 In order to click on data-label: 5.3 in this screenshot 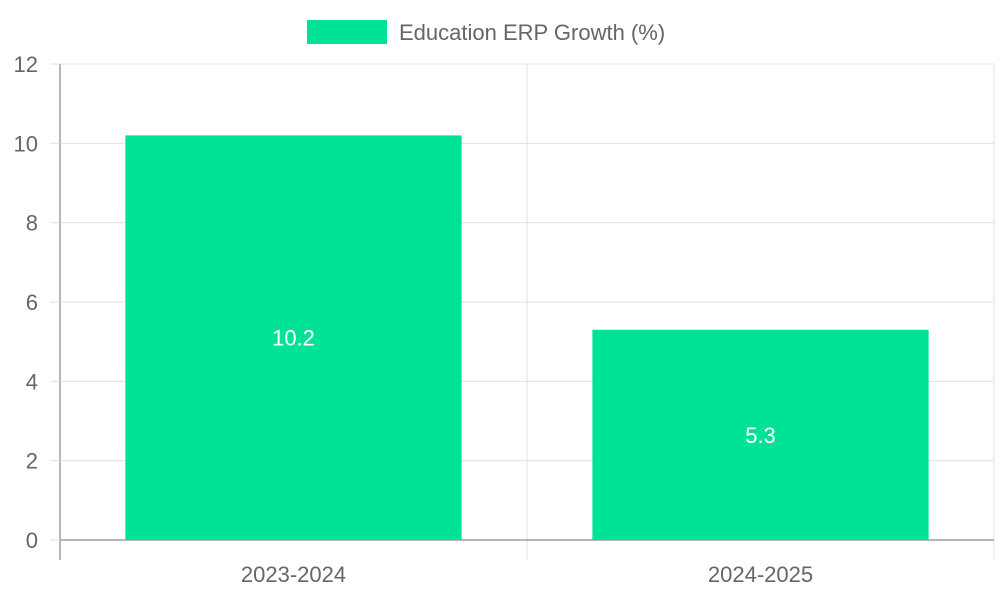, I will do `click(760, 435)`.